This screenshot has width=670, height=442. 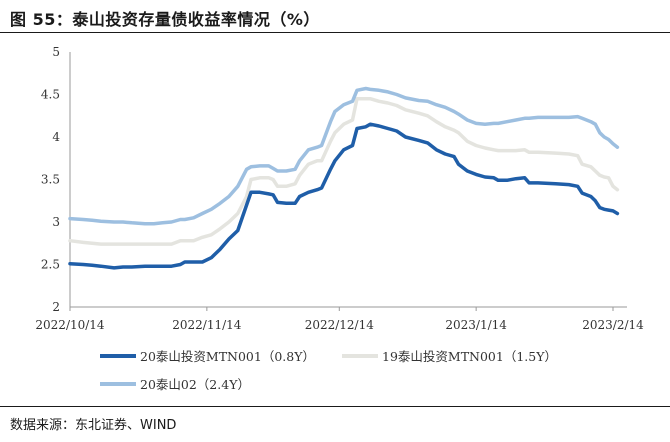 I want to click on legend-label-2: 20泰山02（2.4Y）, so click(x=195, y=384).